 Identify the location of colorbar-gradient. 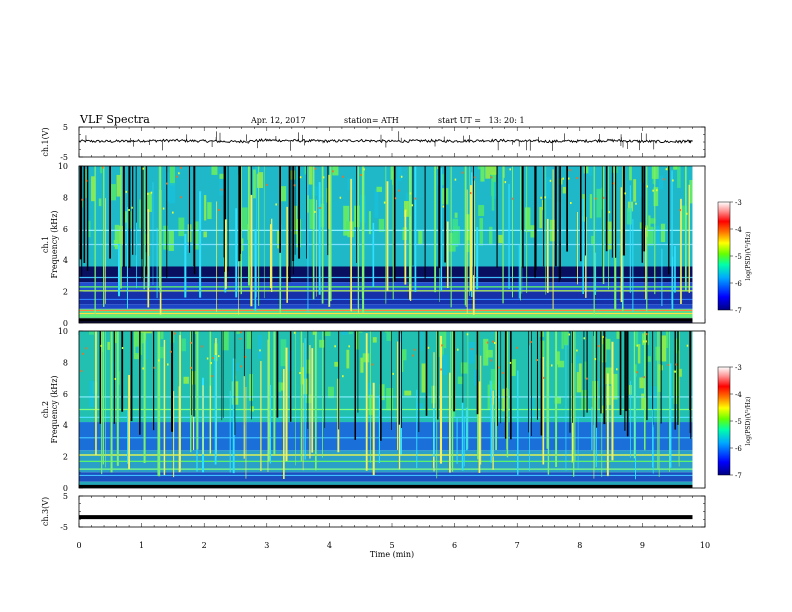
(724, 256).